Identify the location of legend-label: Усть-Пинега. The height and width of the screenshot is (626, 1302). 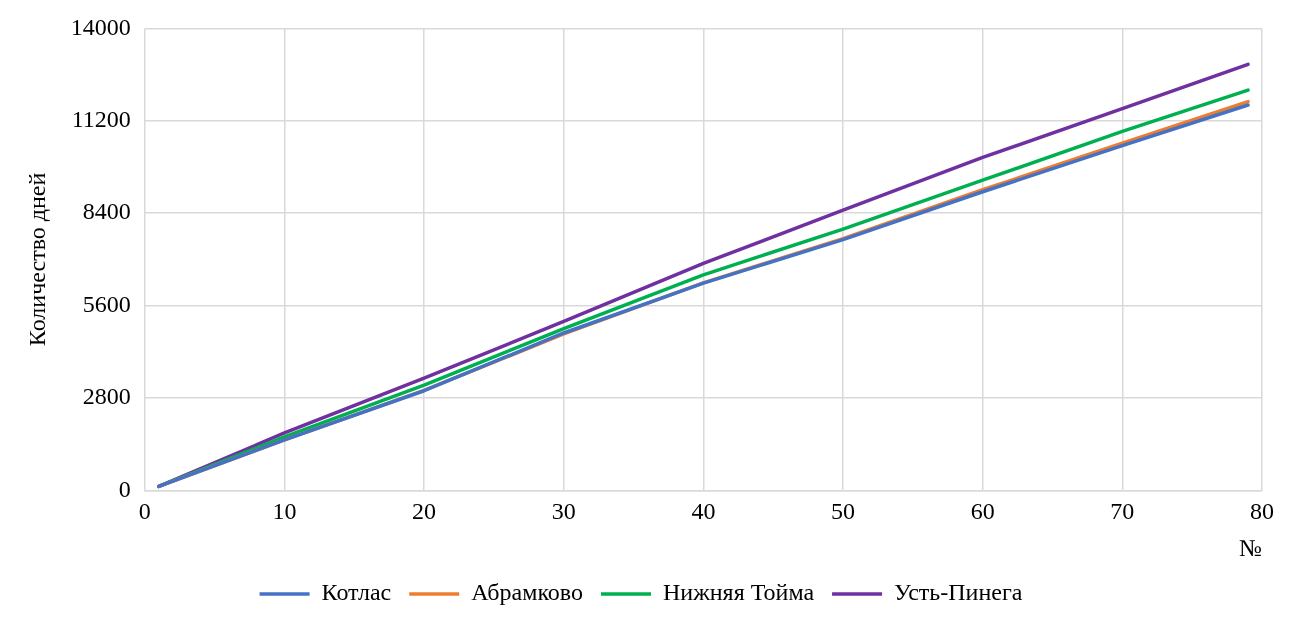
(958, 592).